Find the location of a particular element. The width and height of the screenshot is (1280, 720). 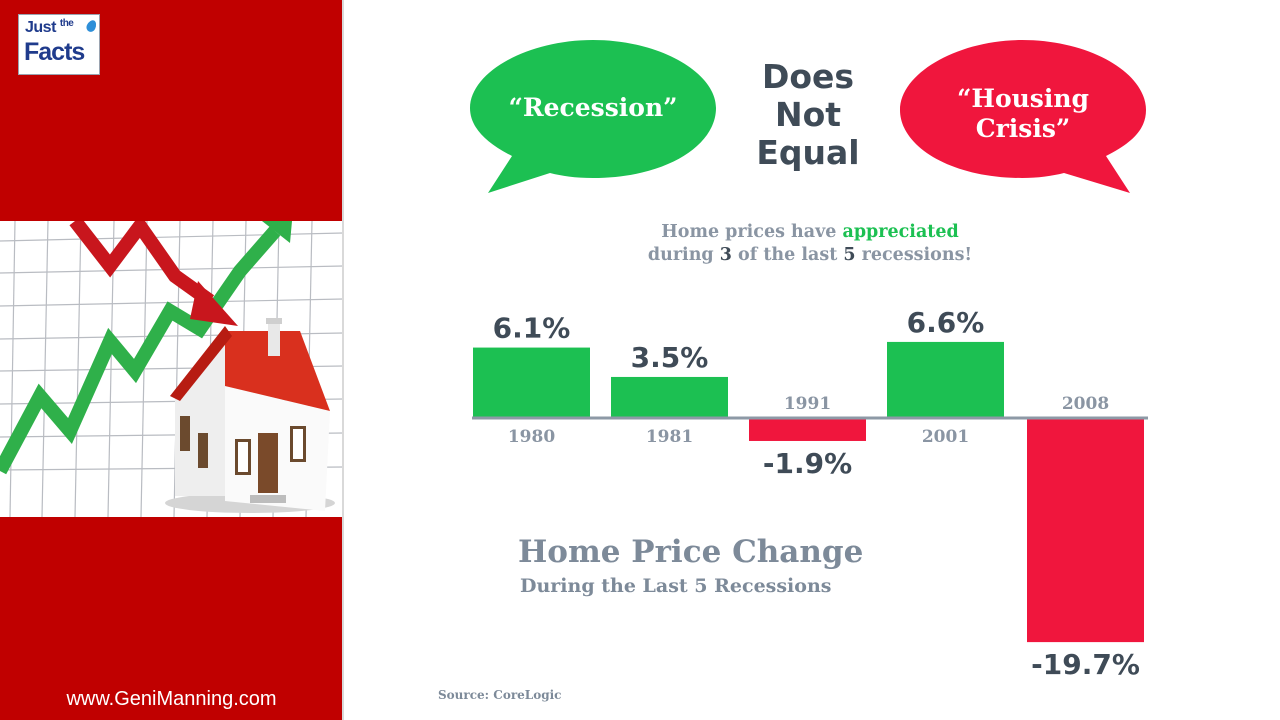

logo-text-the: the is located at coordinates (66, 23).